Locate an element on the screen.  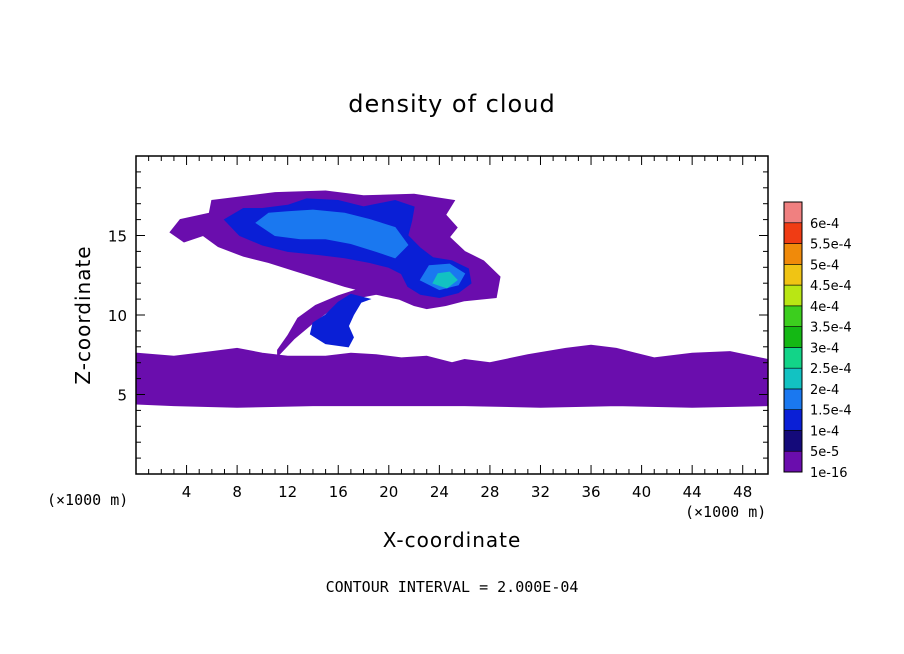
colorbar-label-11: 5.5e-4 is located at coordinates (831, 245).